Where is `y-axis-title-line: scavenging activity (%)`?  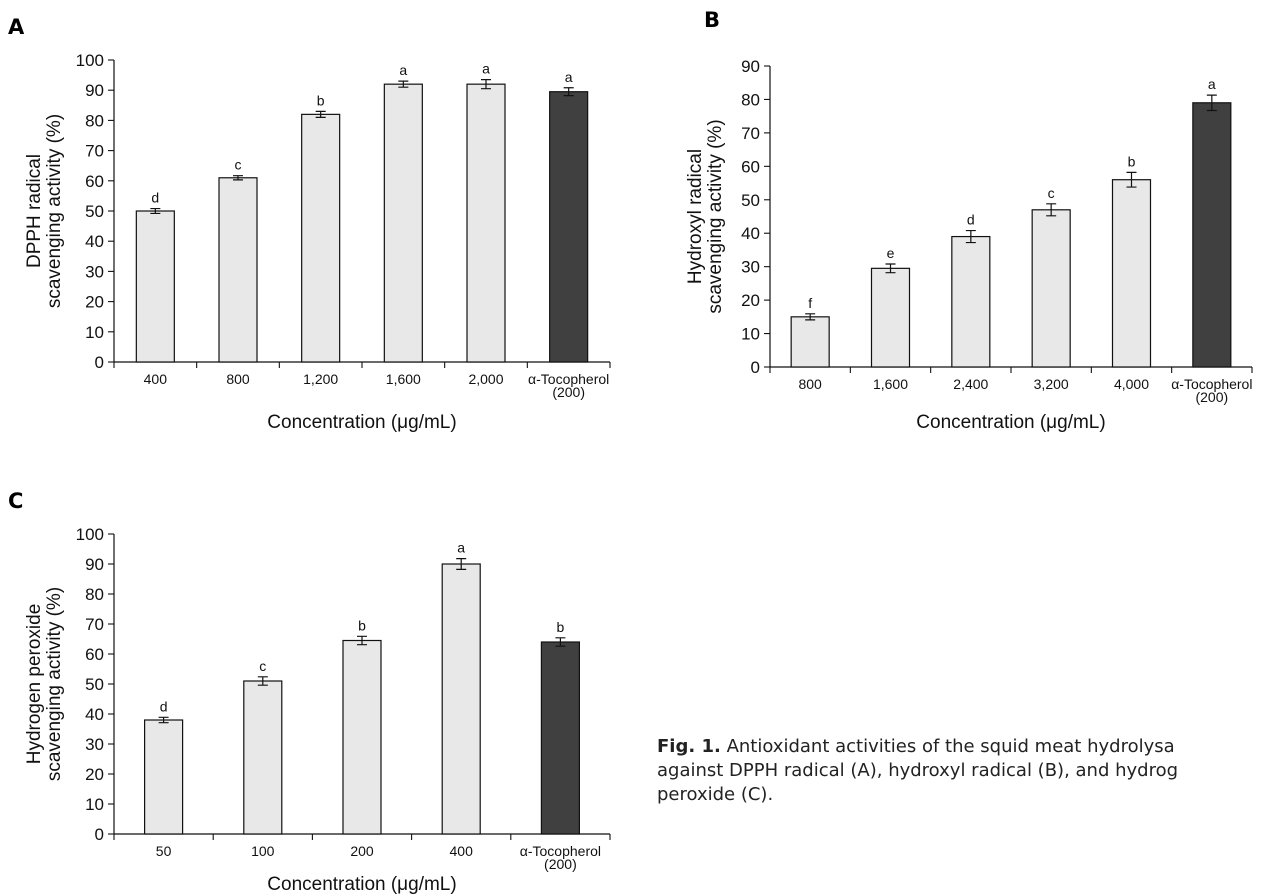 y-axis-title-line: scavenging activity (%) is located at coordinates (54, 211).